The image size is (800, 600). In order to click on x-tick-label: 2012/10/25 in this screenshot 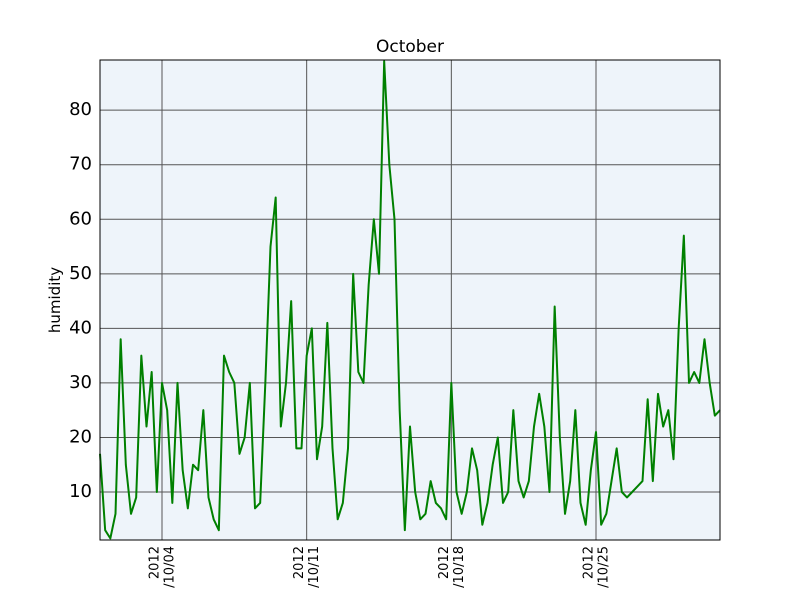, I will do `click(597, 567)`.